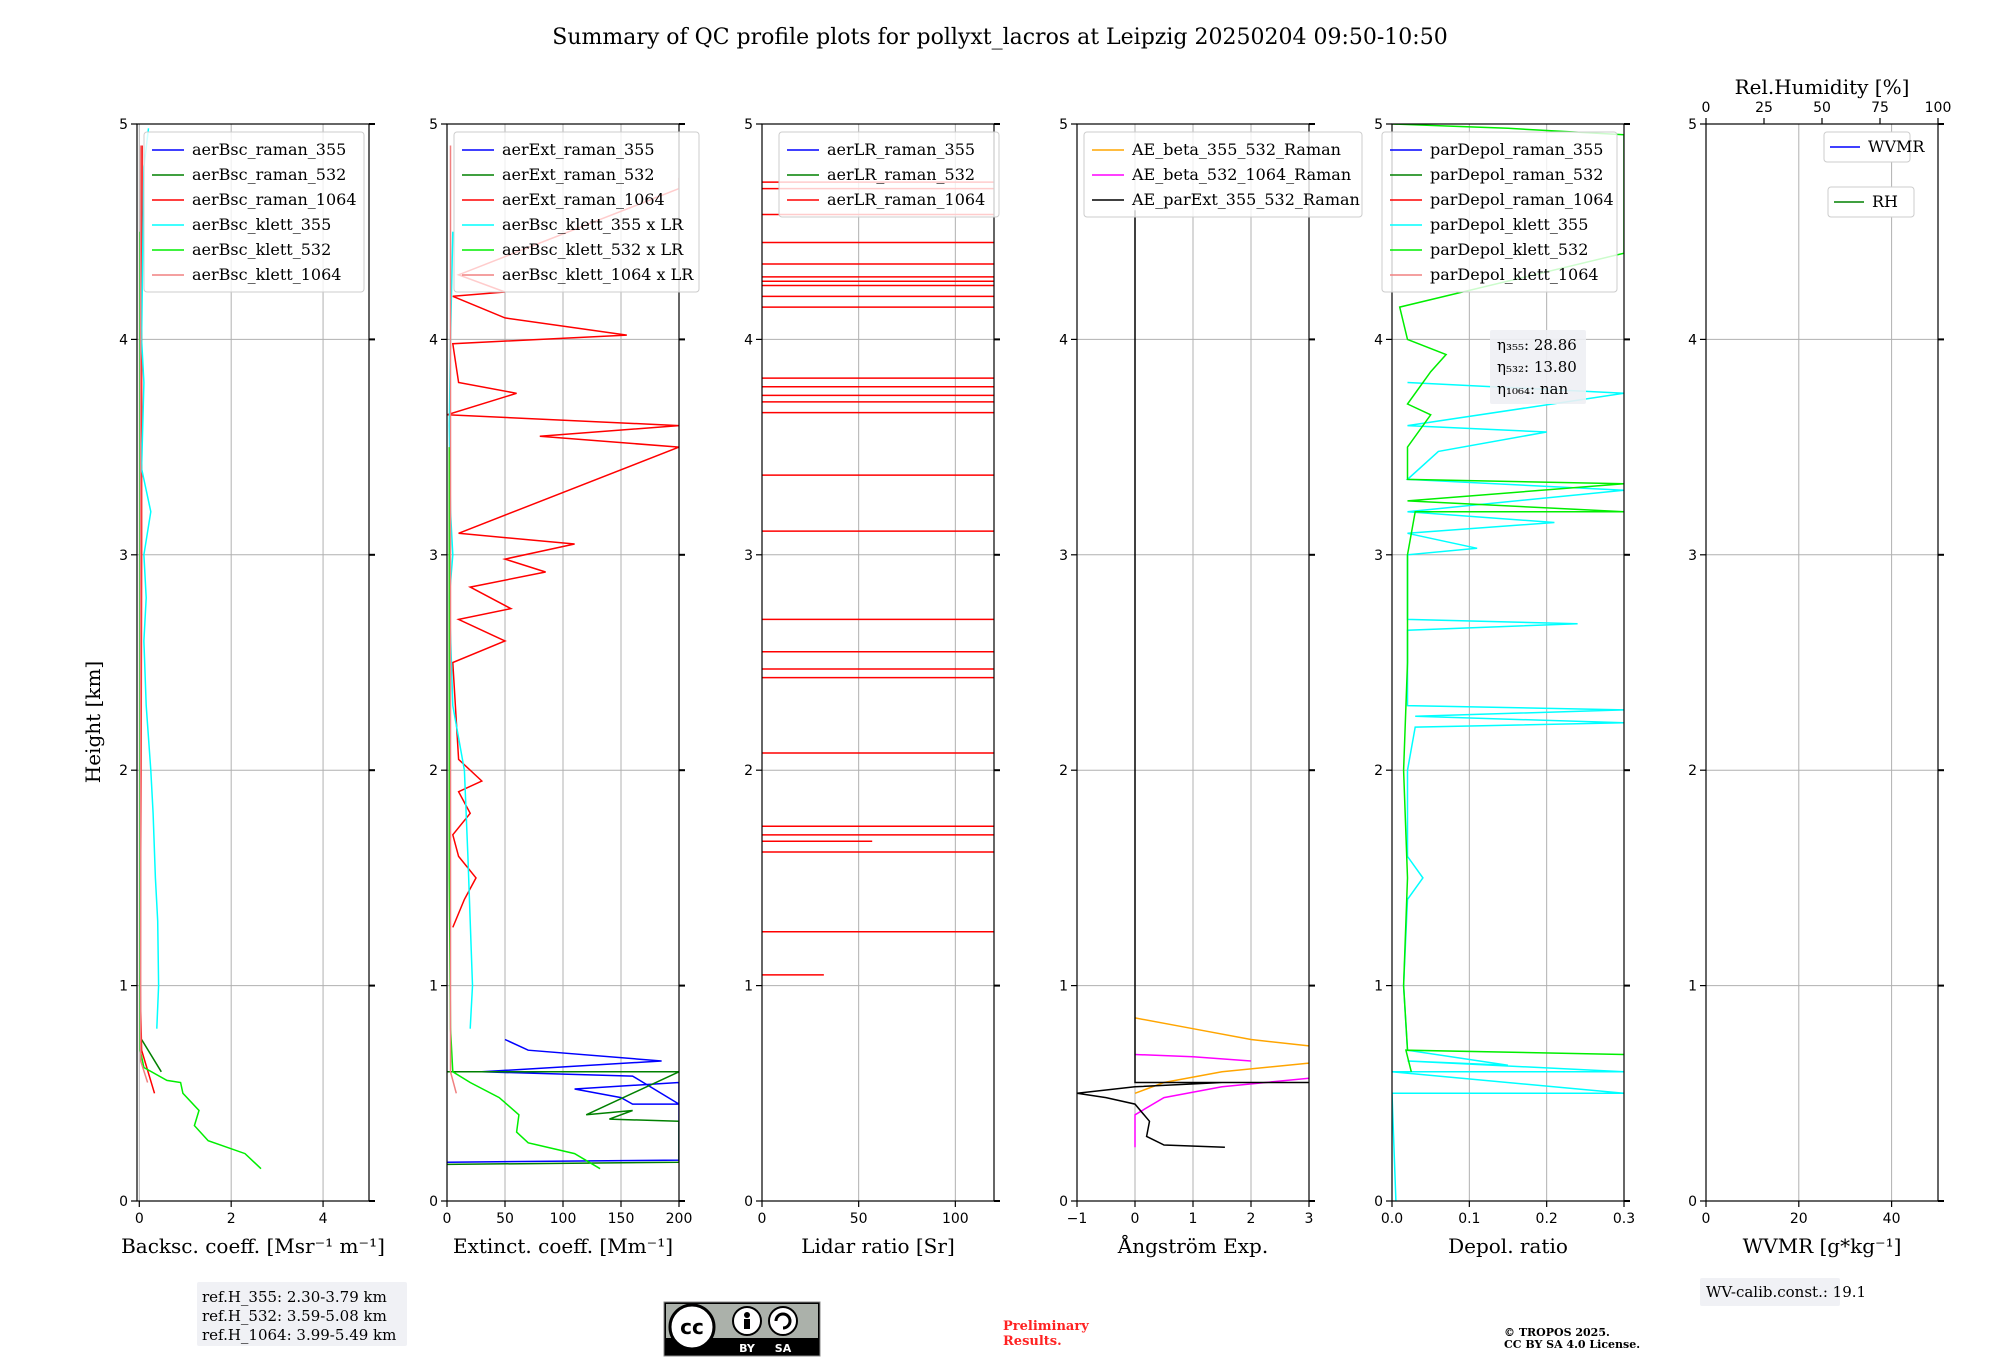 The image size is (2000, 1360). I want to click on legend-label: parDepol_klett_532, so click(1509, 249).